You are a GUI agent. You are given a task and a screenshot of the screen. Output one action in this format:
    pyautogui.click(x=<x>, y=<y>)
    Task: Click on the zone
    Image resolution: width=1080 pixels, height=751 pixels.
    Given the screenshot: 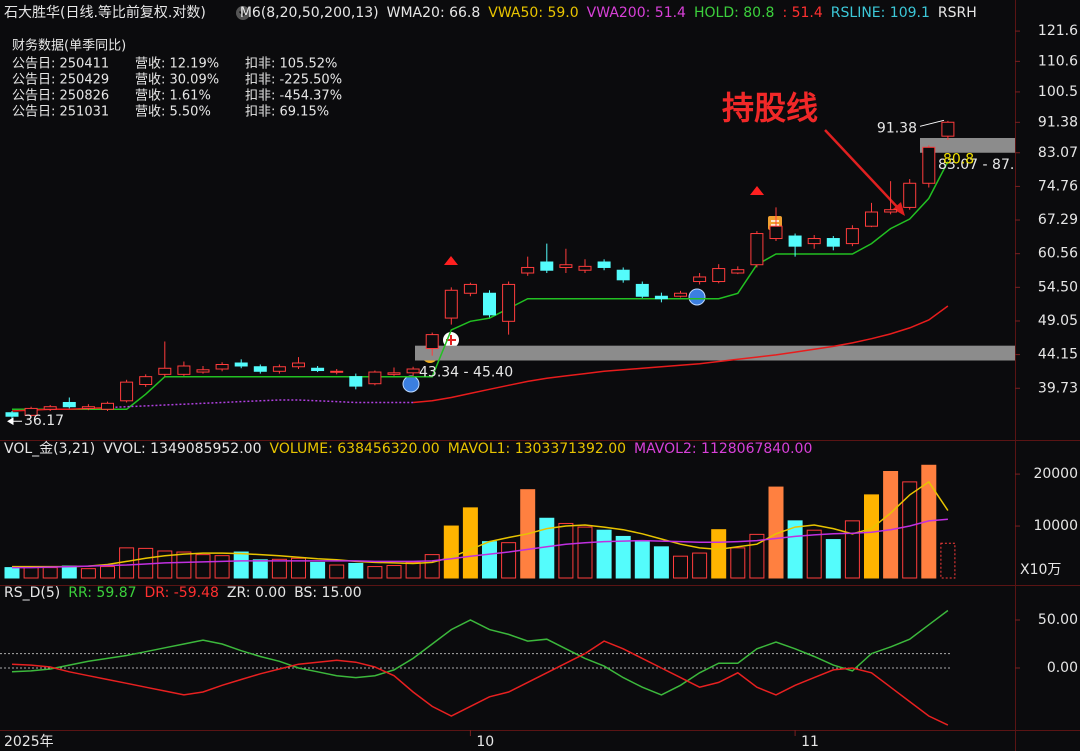 What is the action you would take?
    pyautogui.click(x=715, y=353)
    